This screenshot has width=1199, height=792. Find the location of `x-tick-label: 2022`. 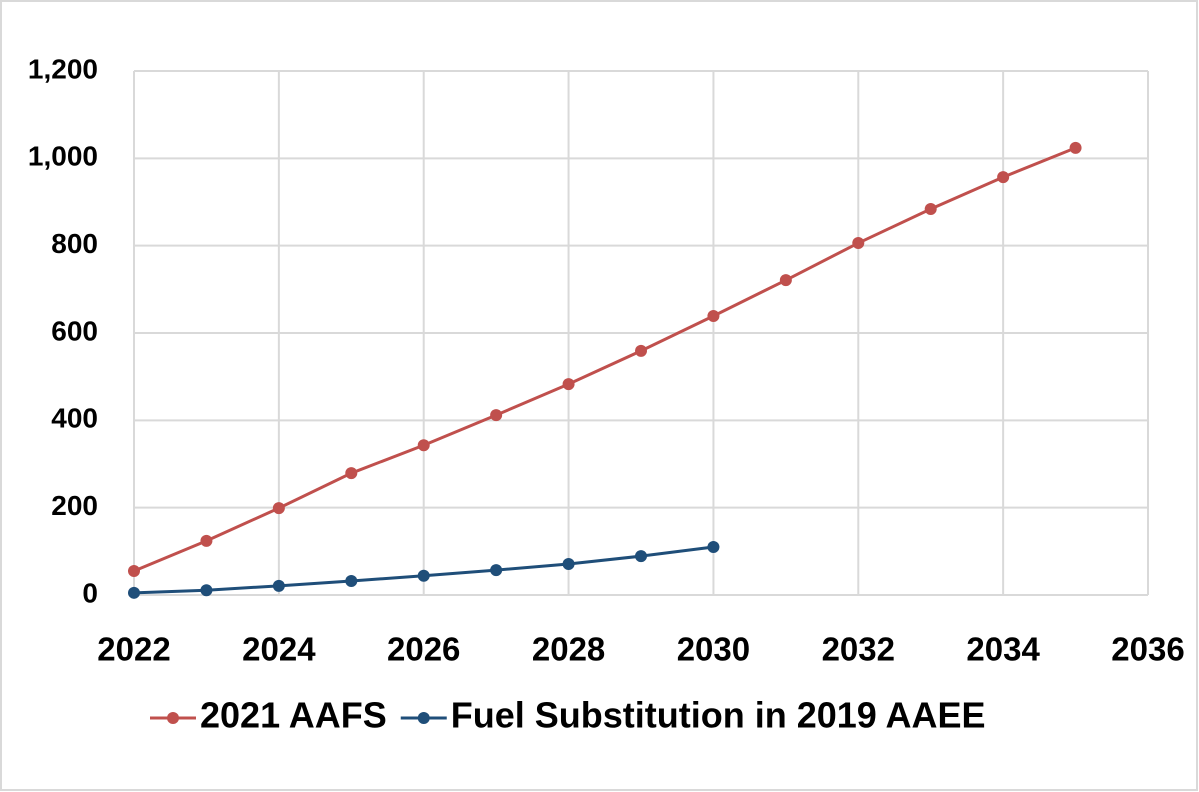

x-tick-label: 2022 is located at coordinates (133, 649).